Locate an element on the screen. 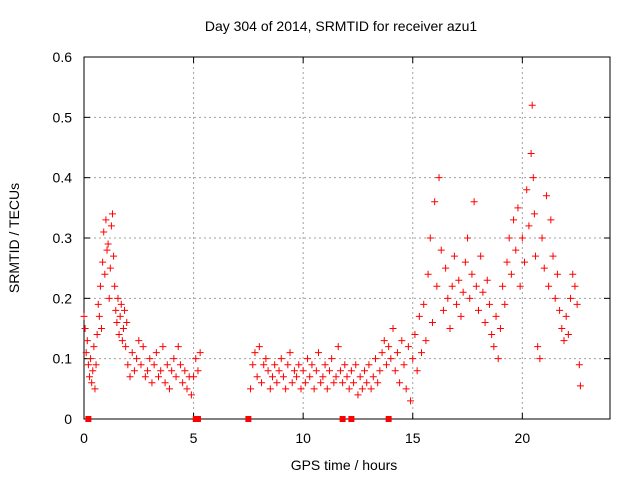 The height and width of the screenshot is (480, 640). x-tick-label: 0 is located at coordinates (84, 438).